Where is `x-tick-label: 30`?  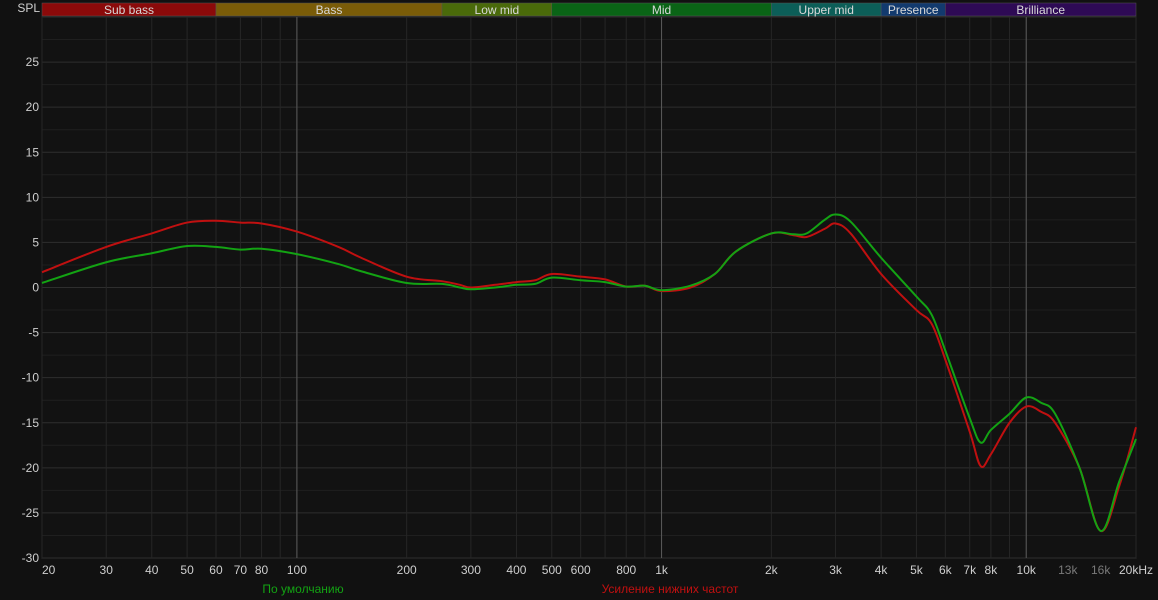 x-tick-label: 30 is located at coordinates (107, 570).